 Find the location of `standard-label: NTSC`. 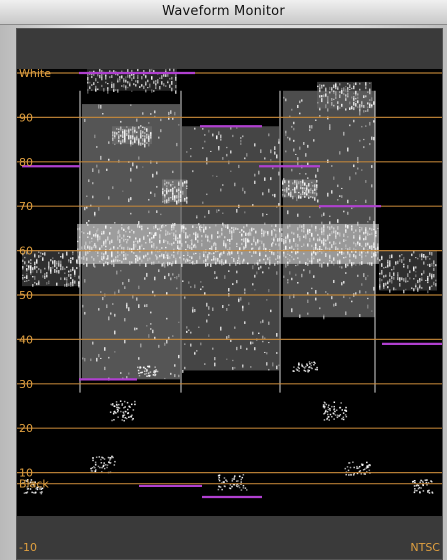

standard-label: NTSC is located at coordinates (425, 547).